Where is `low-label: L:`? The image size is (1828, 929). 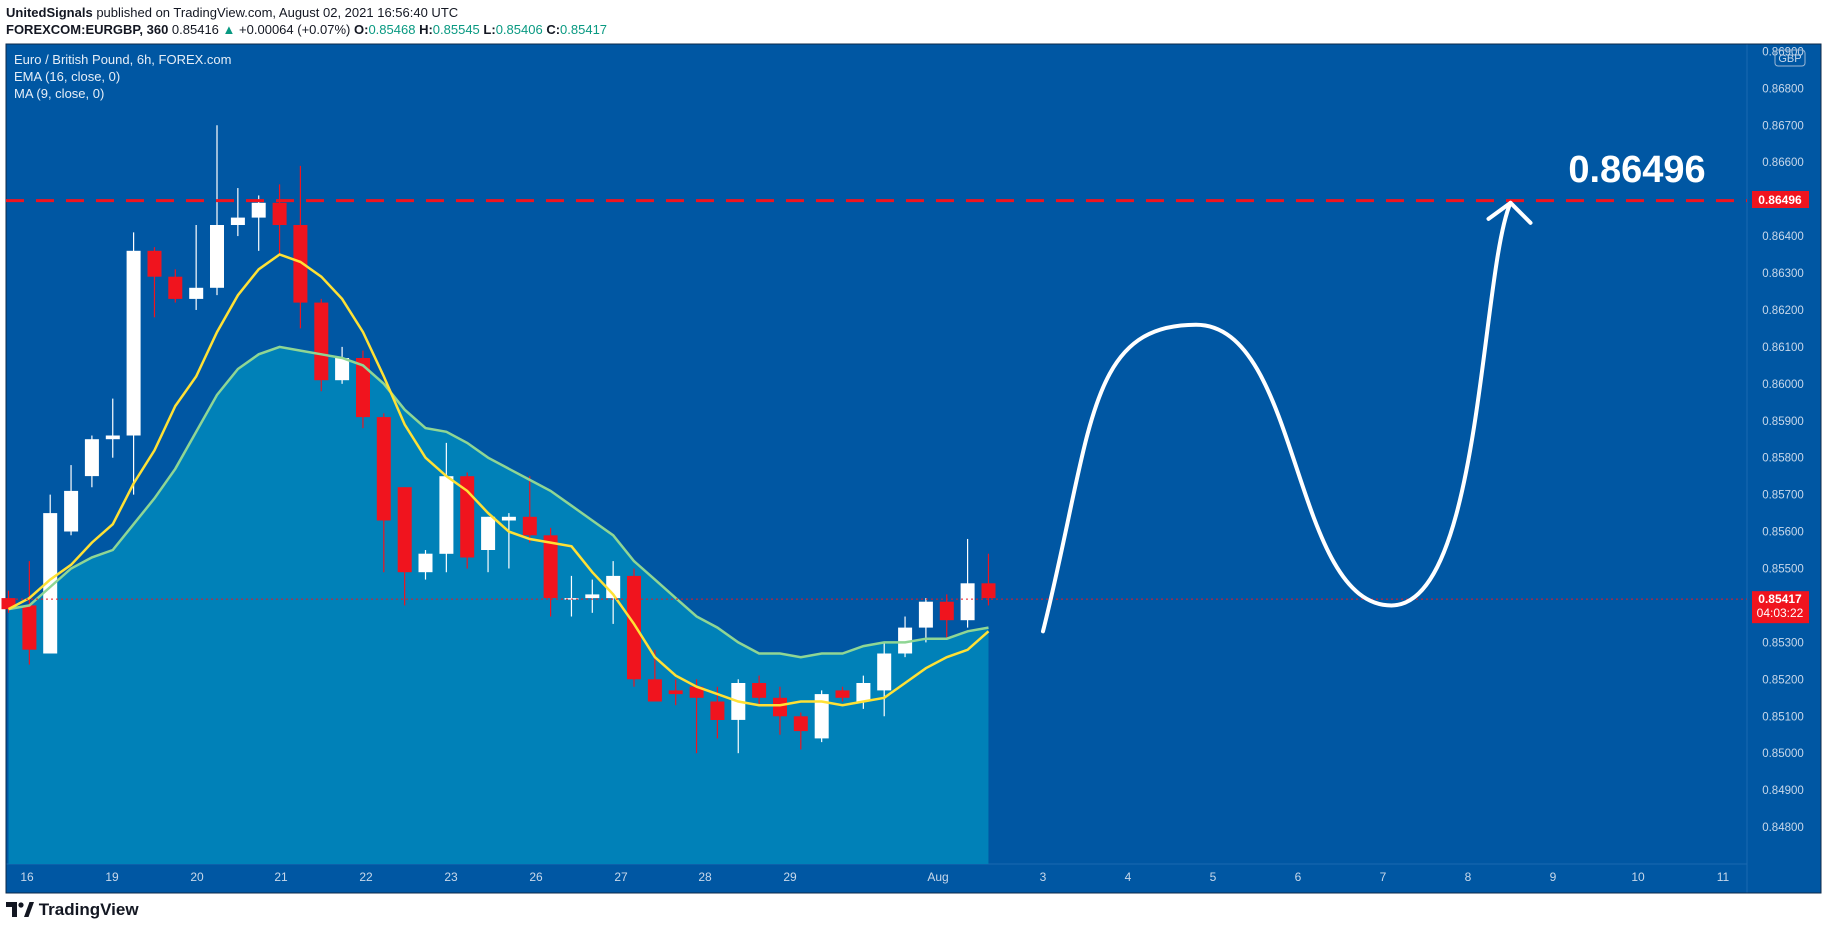 low-label: L: is located at coordinates (489, 29).